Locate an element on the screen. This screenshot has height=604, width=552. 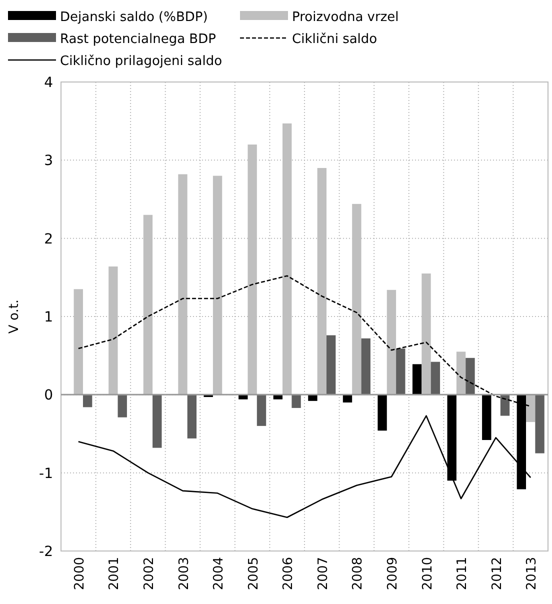
x-tick-label: 2008 is located at coordinates (358, 573).